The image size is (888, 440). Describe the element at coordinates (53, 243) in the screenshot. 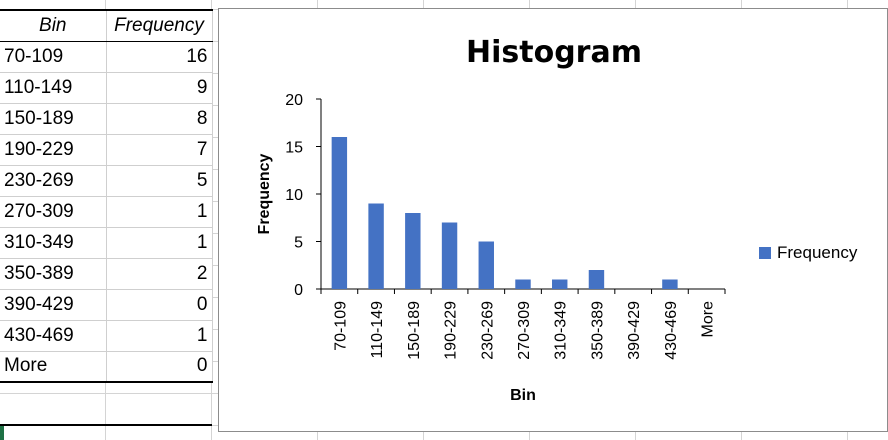

I see `bin-cell: 310-349` at that location.